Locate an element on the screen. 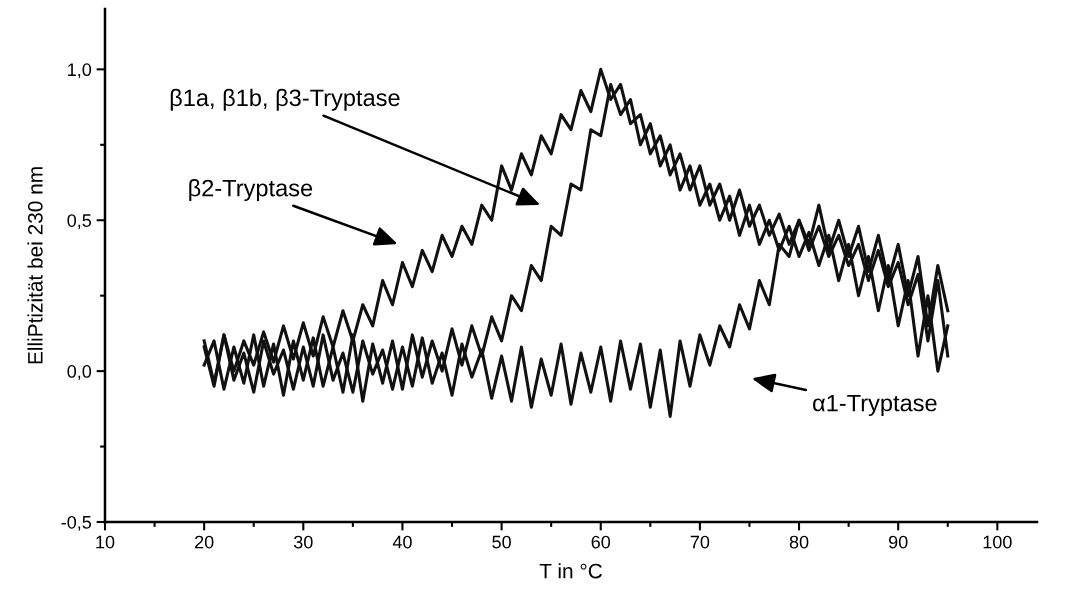  y-tick-label: 0,5 is located at coordinates (79, 222).